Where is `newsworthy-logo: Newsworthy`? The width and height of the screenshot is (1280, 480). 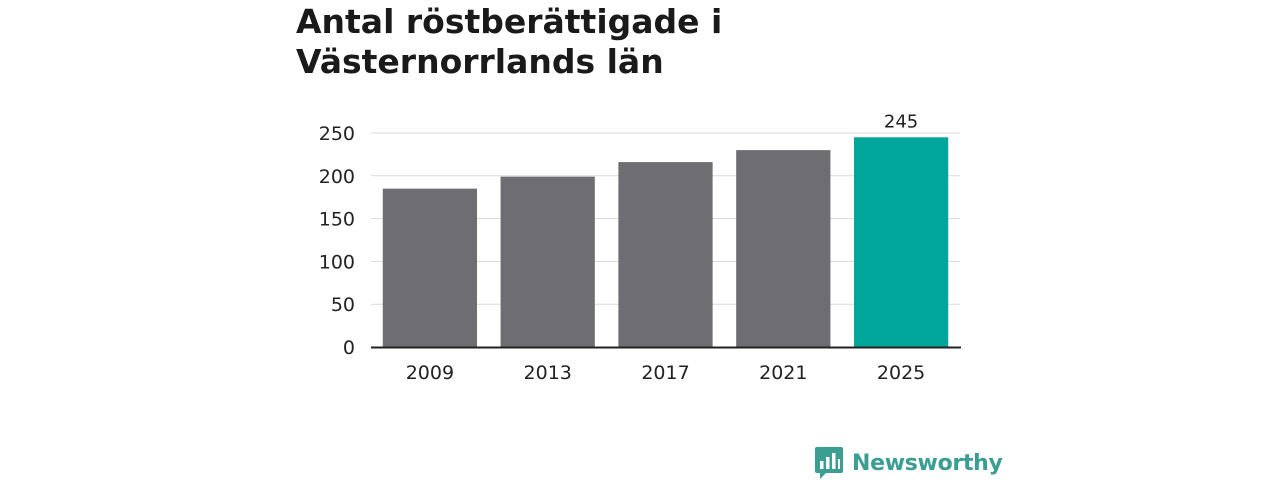 newsworthy-logo: Newsworthy is located at coordinates (908, 463).